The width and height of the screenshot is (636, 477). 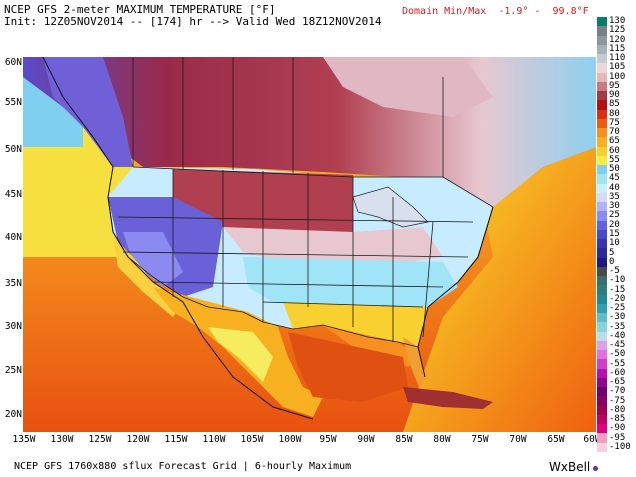 What do you see at coordinates (13, 102) in the screenshot?
I see `lat-label: 55N` at bounding box center [13, 102].